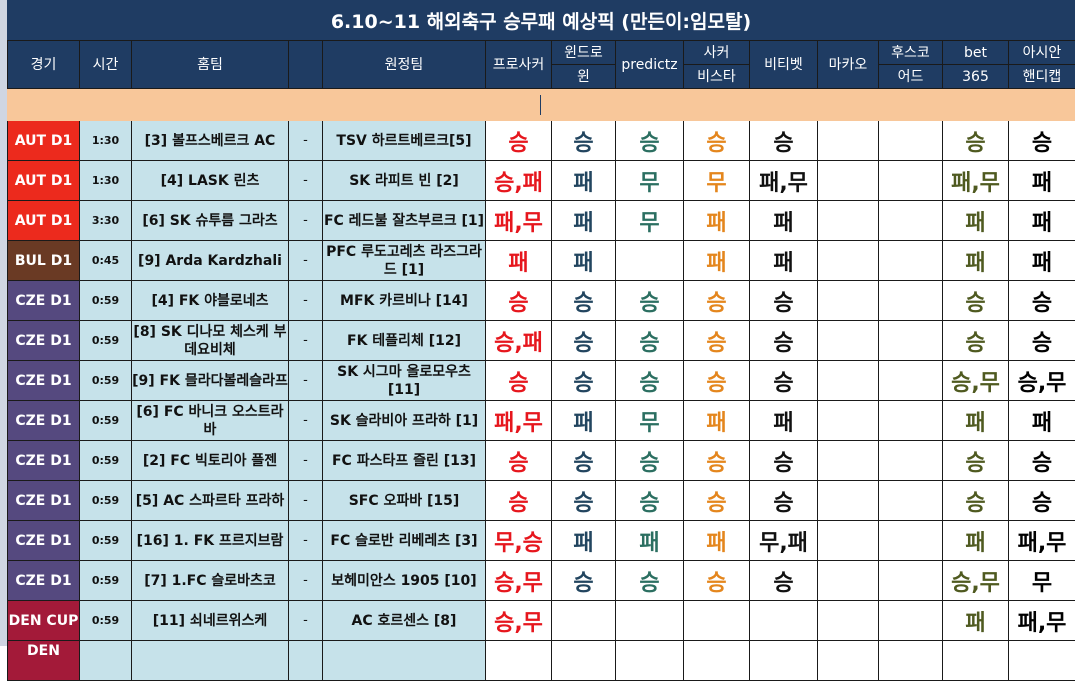 This screenshot has height=681, width=1075. What do you see at coordinates (44, 621) in the screenshot?
I see `league-cell: DEN CUP` at bounding box center [44, 621].